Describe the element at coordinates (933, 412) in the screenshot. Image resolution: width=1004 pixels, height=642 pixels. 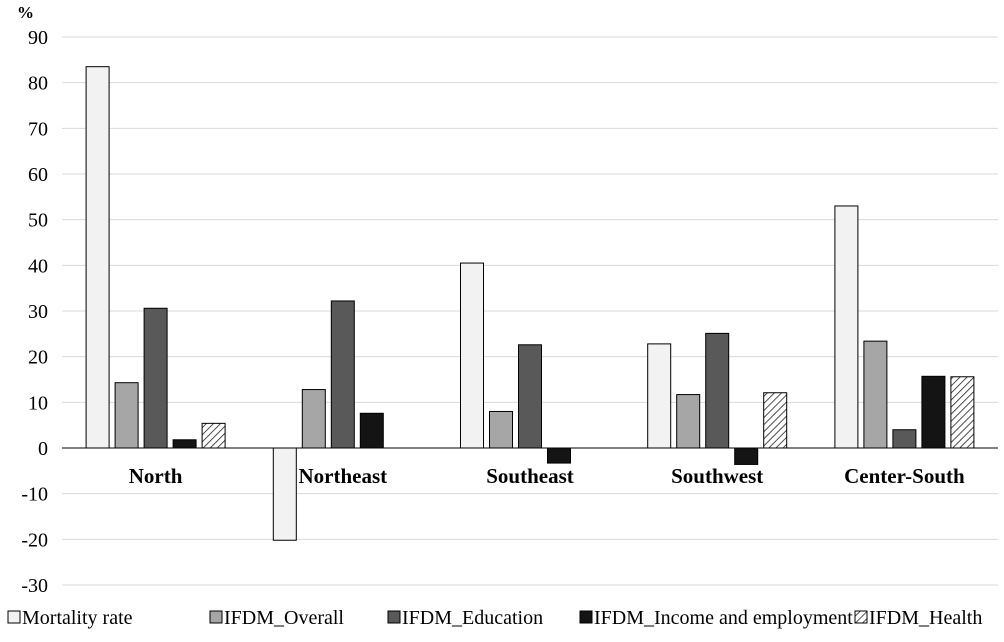
I see `bar-ifdm-income-and-employment-center-south` at that location.